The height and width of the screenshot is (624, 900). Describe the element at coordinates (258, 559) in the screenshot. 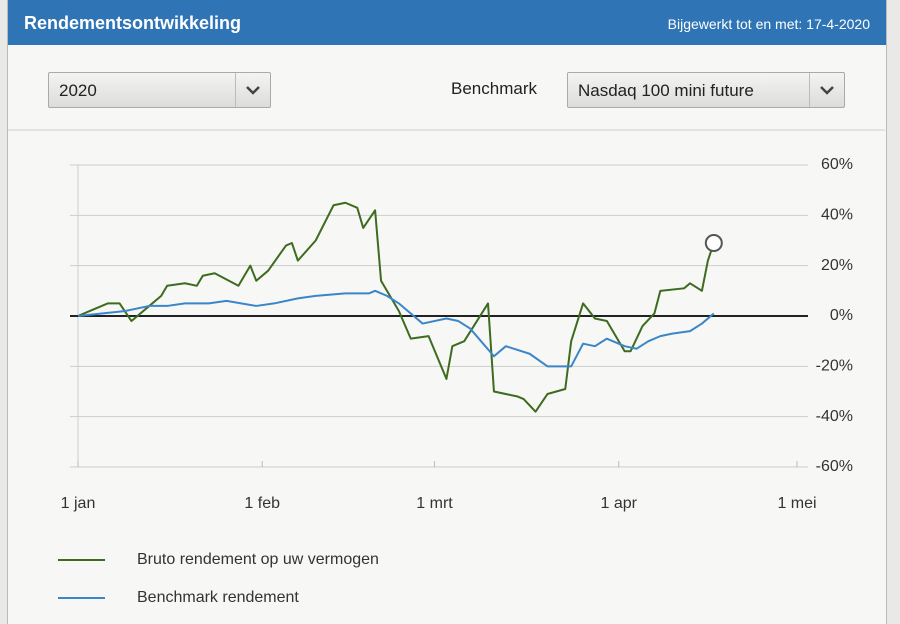

I see `legend-label: Bruto rendement op uw vermogen` at that location.